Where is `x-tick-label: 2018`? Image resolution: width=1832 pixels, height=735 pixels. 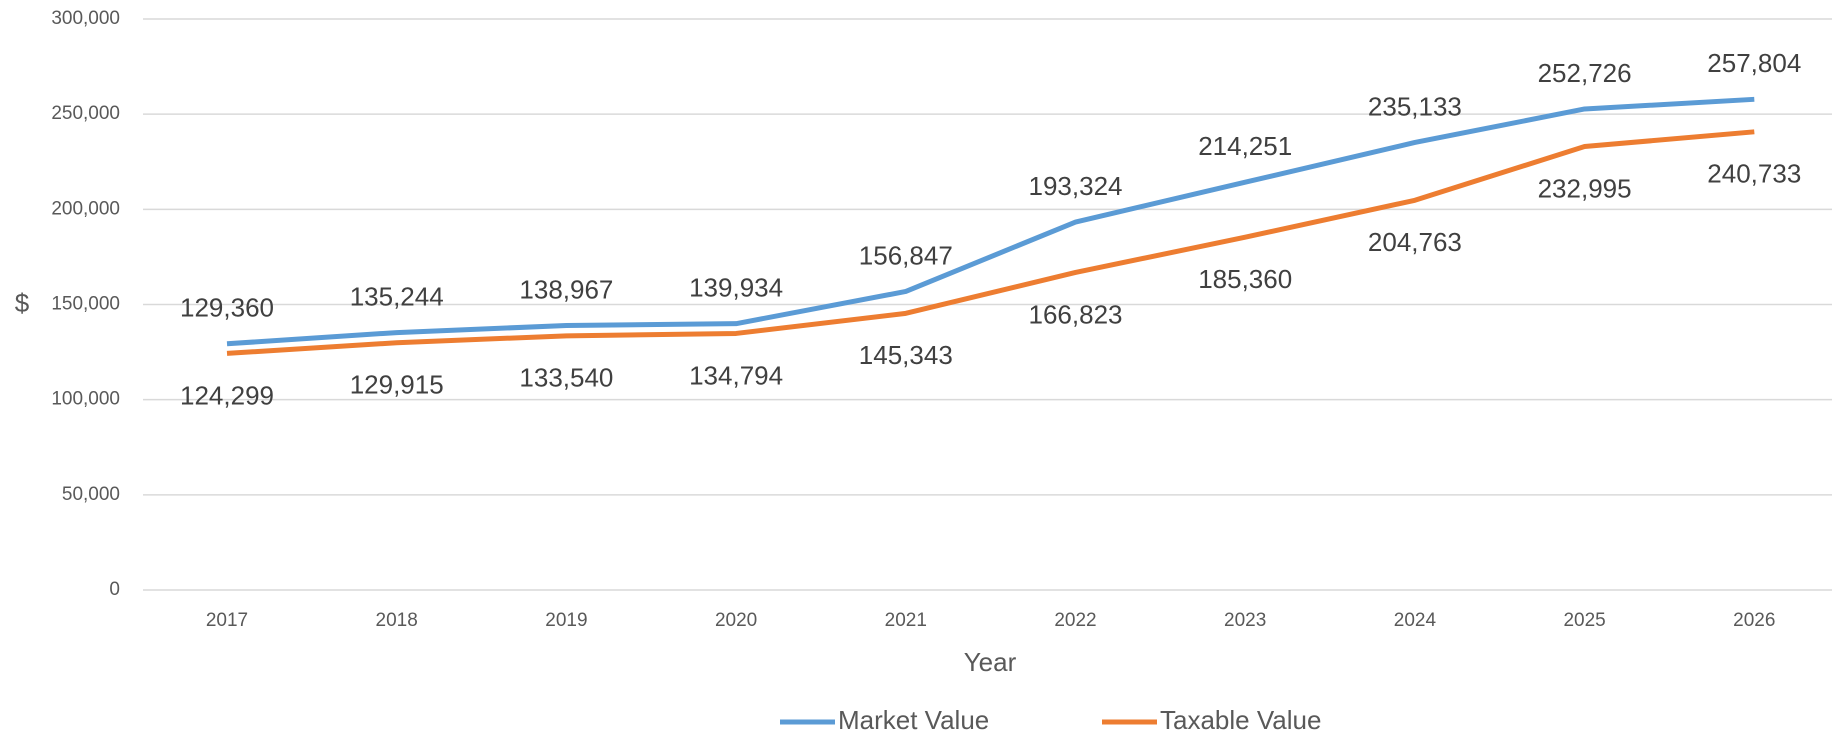
x-tick-label: 2018 is located at coordinates (397, 620).